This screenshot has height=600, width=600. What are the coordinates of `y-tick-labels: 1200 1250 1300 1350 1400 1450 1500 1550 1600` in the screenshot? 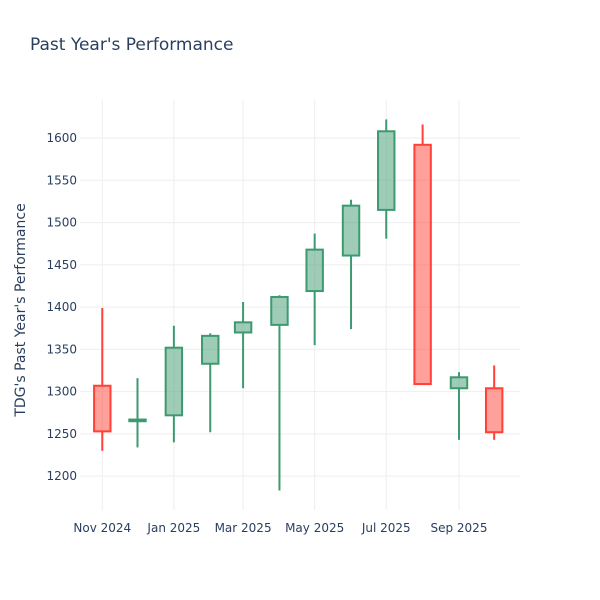 It's located at (61, 307).